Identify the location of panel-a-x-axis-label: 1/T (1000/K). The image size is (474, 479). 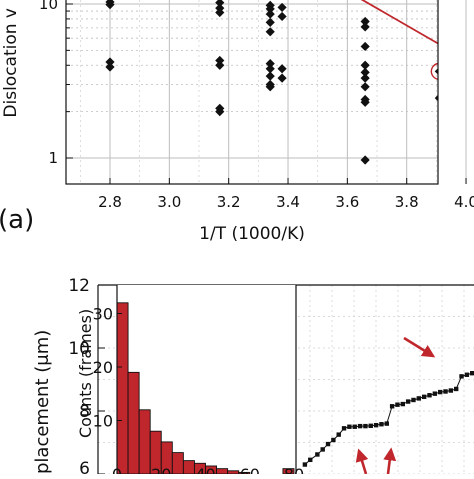
(252, 234).